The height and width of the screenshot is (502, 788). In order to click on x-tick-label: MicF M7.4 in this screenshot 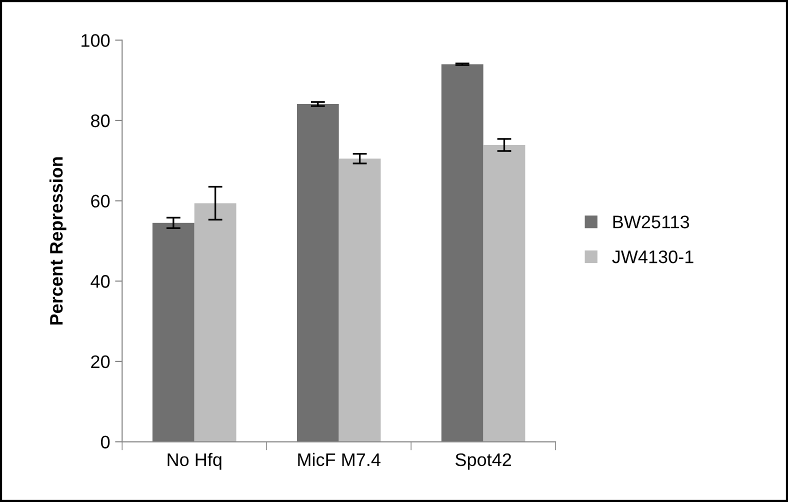, I will do `click(339, 459)`.